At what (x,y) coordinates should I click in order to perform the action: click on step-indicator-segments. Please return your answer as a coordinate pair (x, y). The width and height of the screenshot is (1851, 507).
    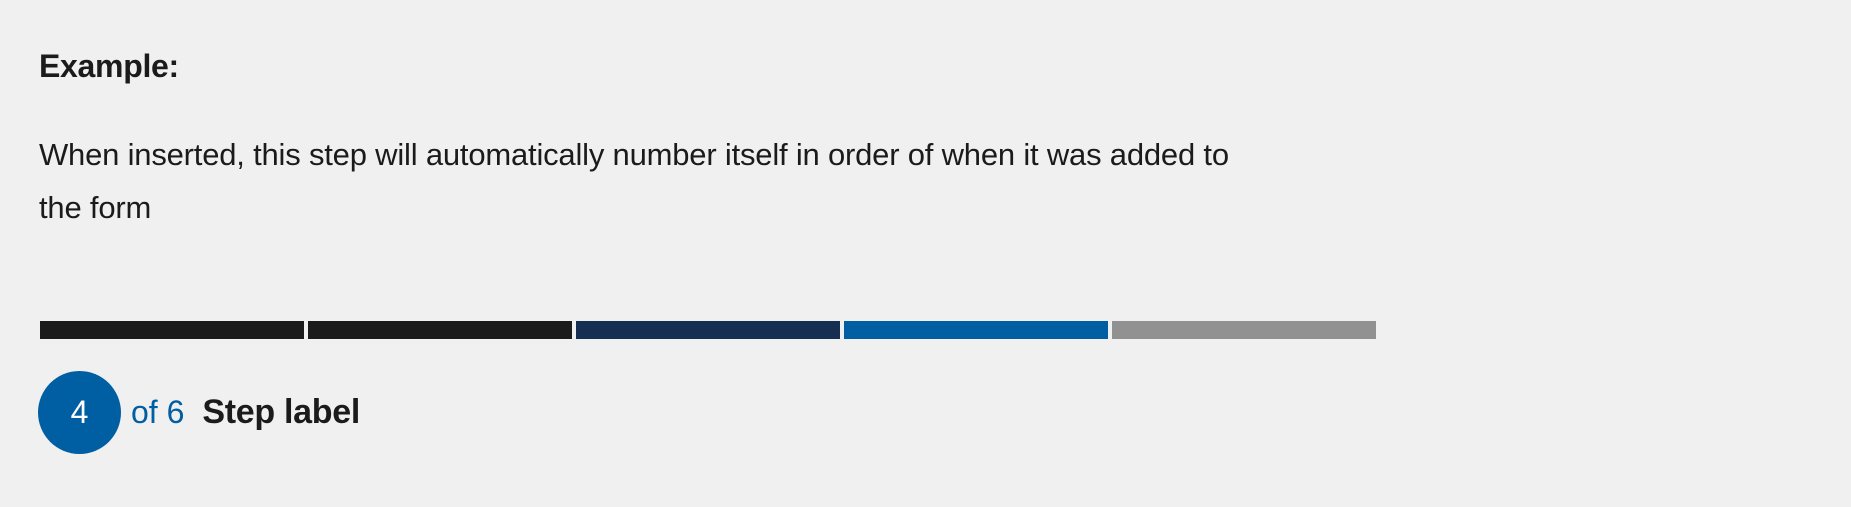
    Looking at the image, I should click on (708, 330).